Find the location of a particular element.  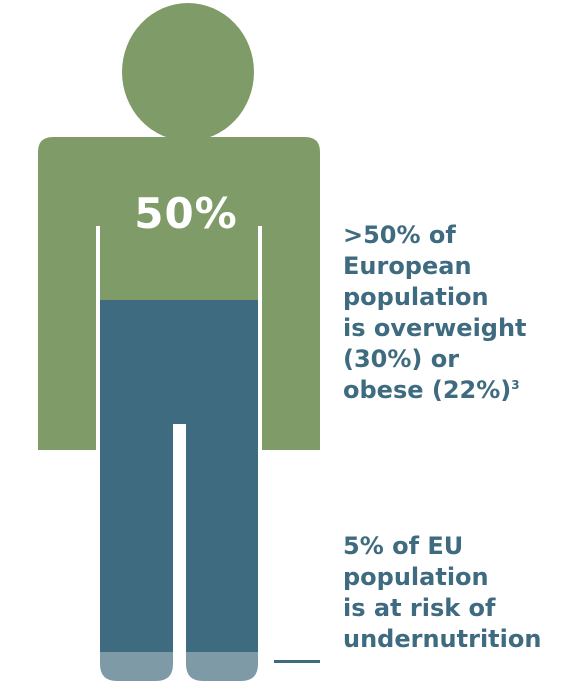

figure-lower-body is located at coordinates (179, 476).